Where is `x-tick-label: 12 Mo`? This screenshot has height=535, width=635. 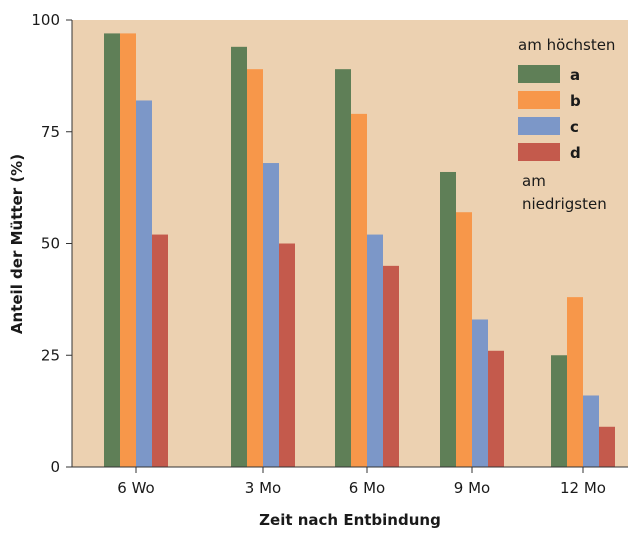
x-tick-label: 12 Mo is located at coordinates (583, 488).